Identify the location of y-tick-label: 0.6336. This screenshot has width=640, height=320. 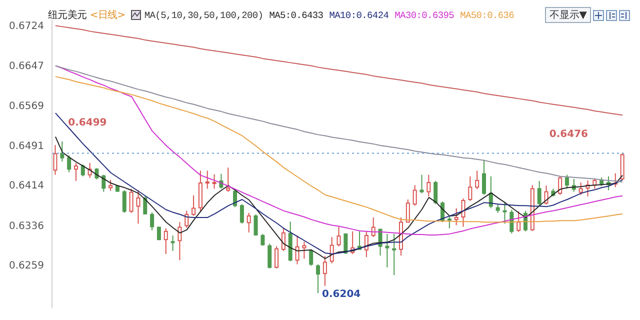
(26, 226).